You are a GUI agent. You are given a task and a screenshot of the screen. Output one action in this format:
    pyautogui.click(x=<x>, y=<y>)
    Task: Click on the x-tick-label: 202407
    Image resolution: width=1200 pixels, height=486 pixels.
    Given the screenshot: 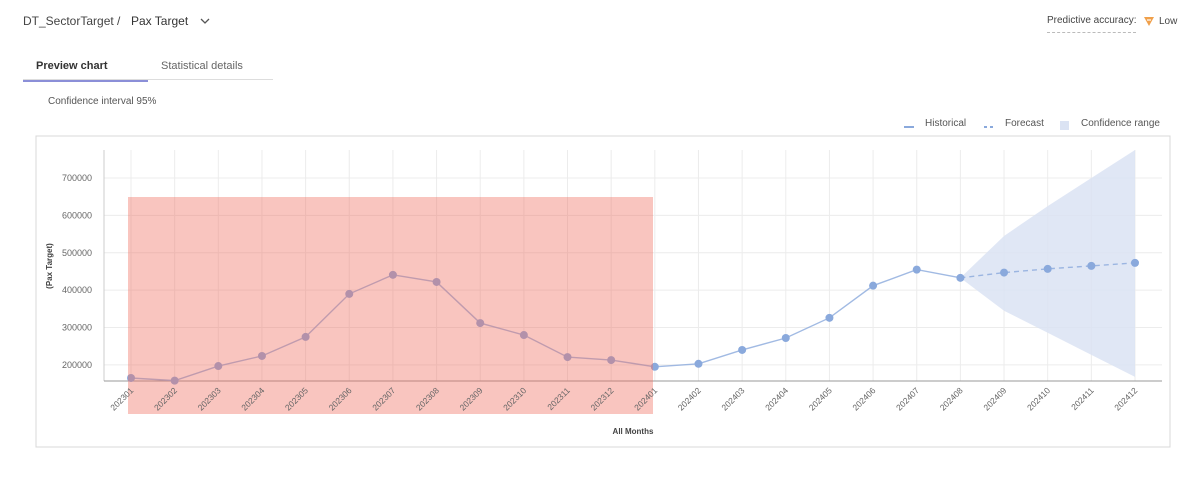 What is the action you would take?
    pyautogui.click(x=907, y=398)
    